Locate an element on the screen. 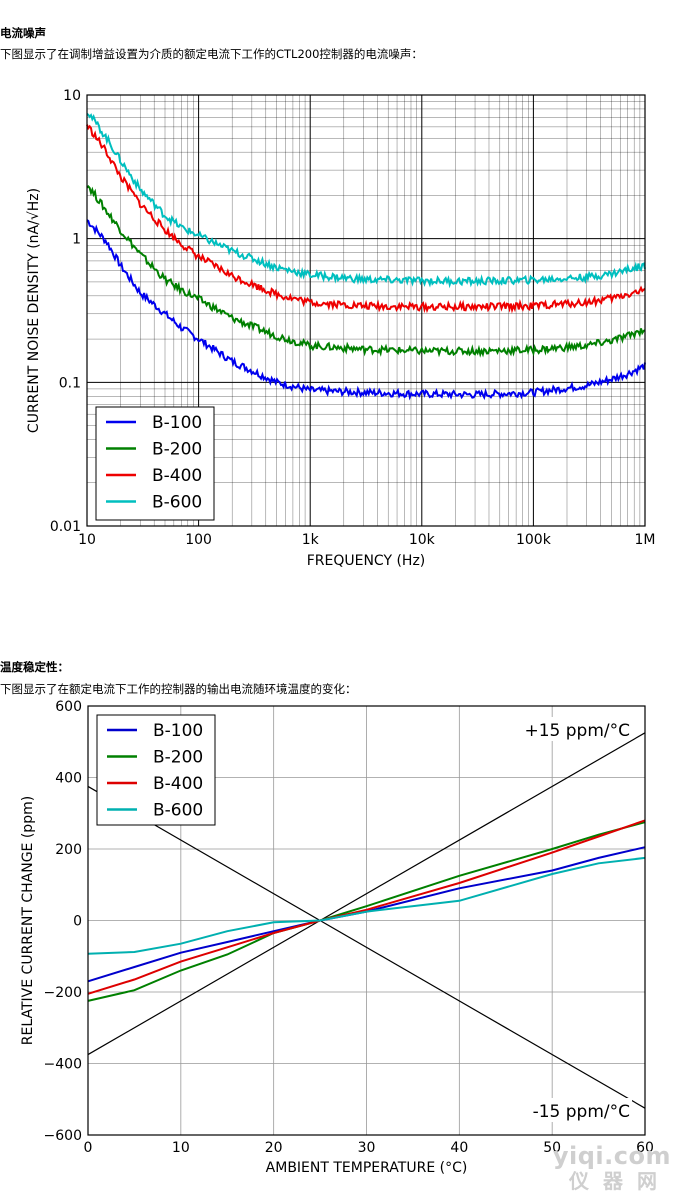 The height and width of the screenshot is (1198, 675). x-tick-label: 40 is located at coordinates (459, 1148).